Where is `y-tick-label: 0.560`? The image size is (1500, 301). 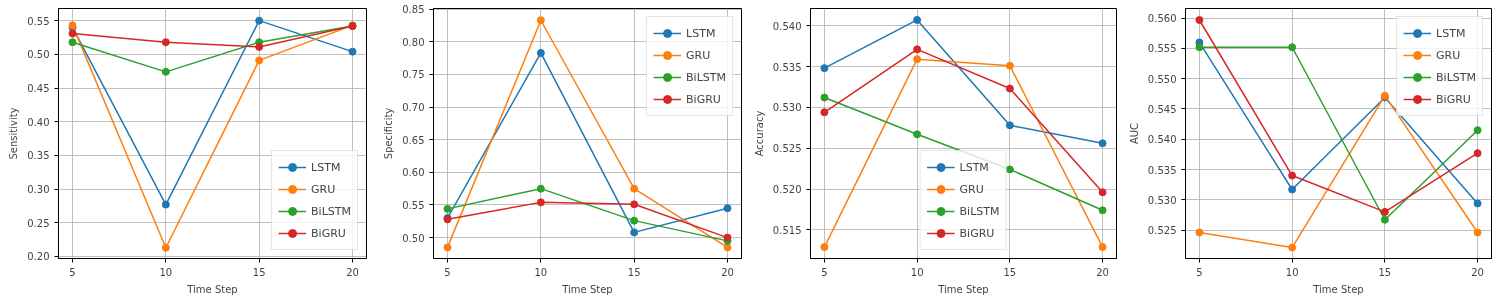
y-tick-label: 0.560 is located at coordinates (1162, 19).